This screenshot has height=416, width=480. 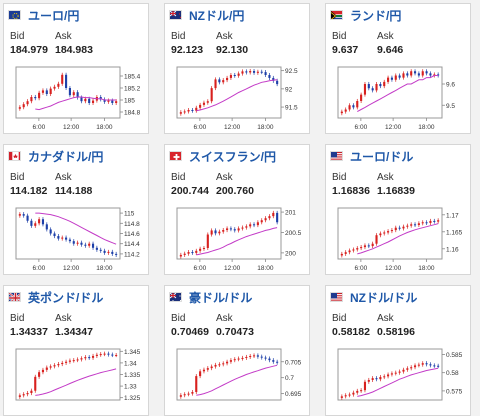 I want to click on card-header: 英ポンド/ドル, so click(x=55, y=297).